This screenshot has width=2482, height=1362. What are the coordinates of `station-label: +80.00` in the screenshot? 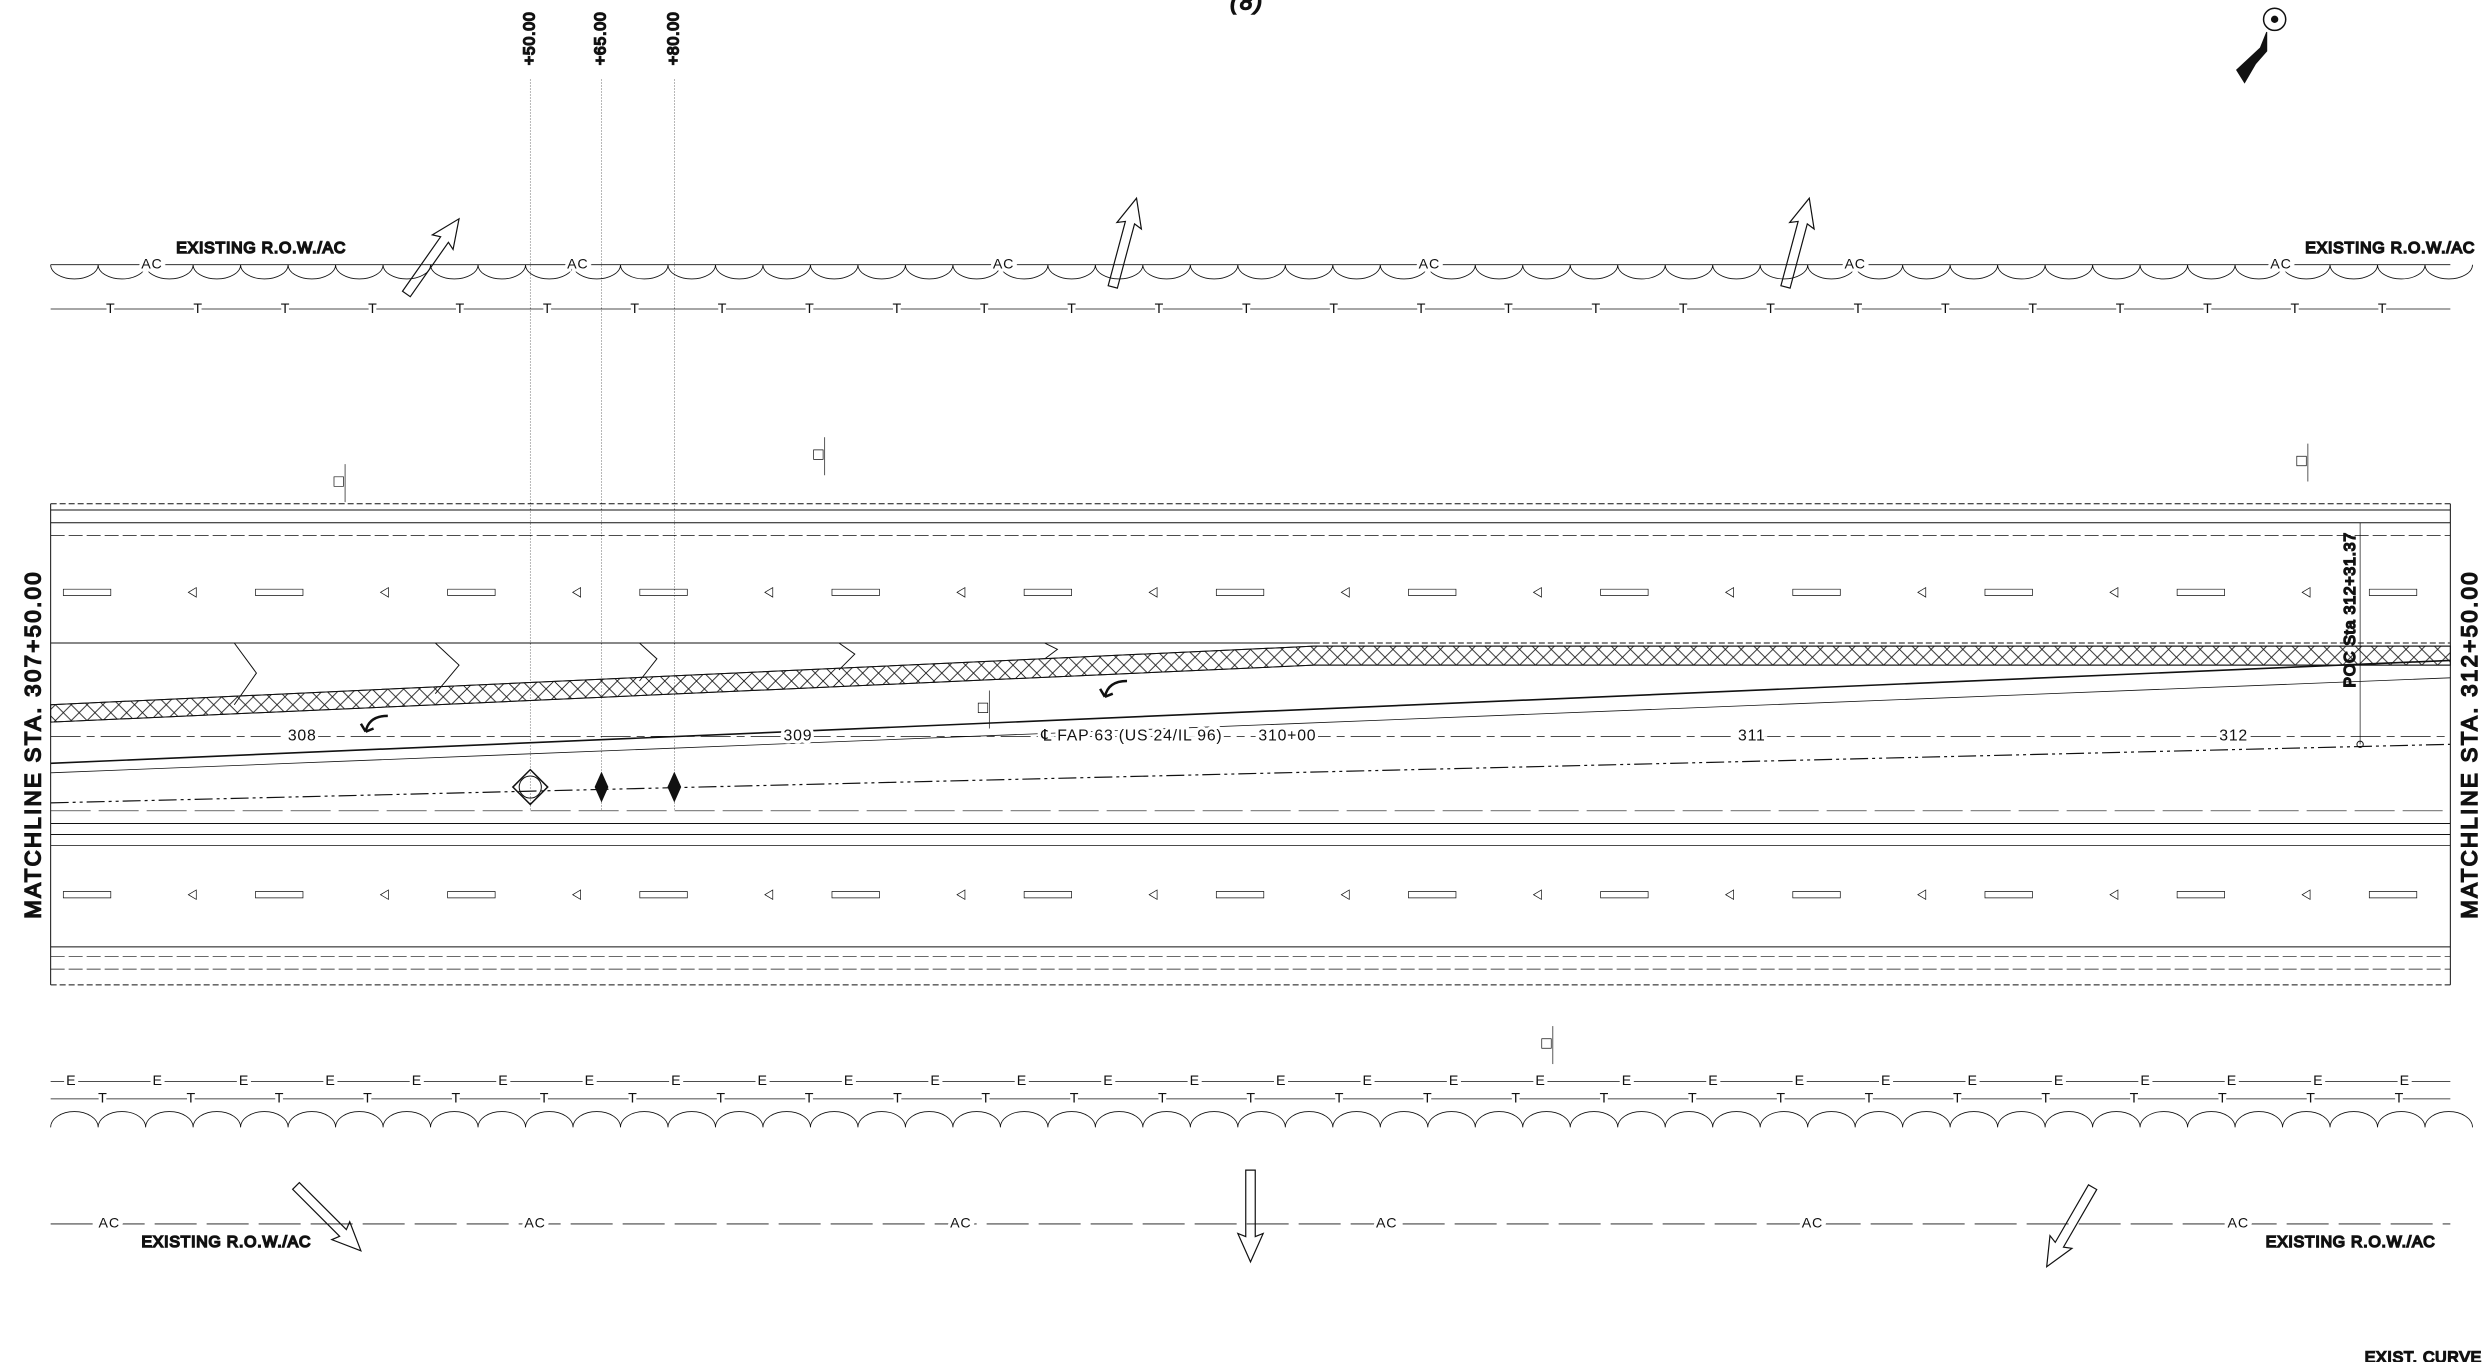 It's located at (673, 39).